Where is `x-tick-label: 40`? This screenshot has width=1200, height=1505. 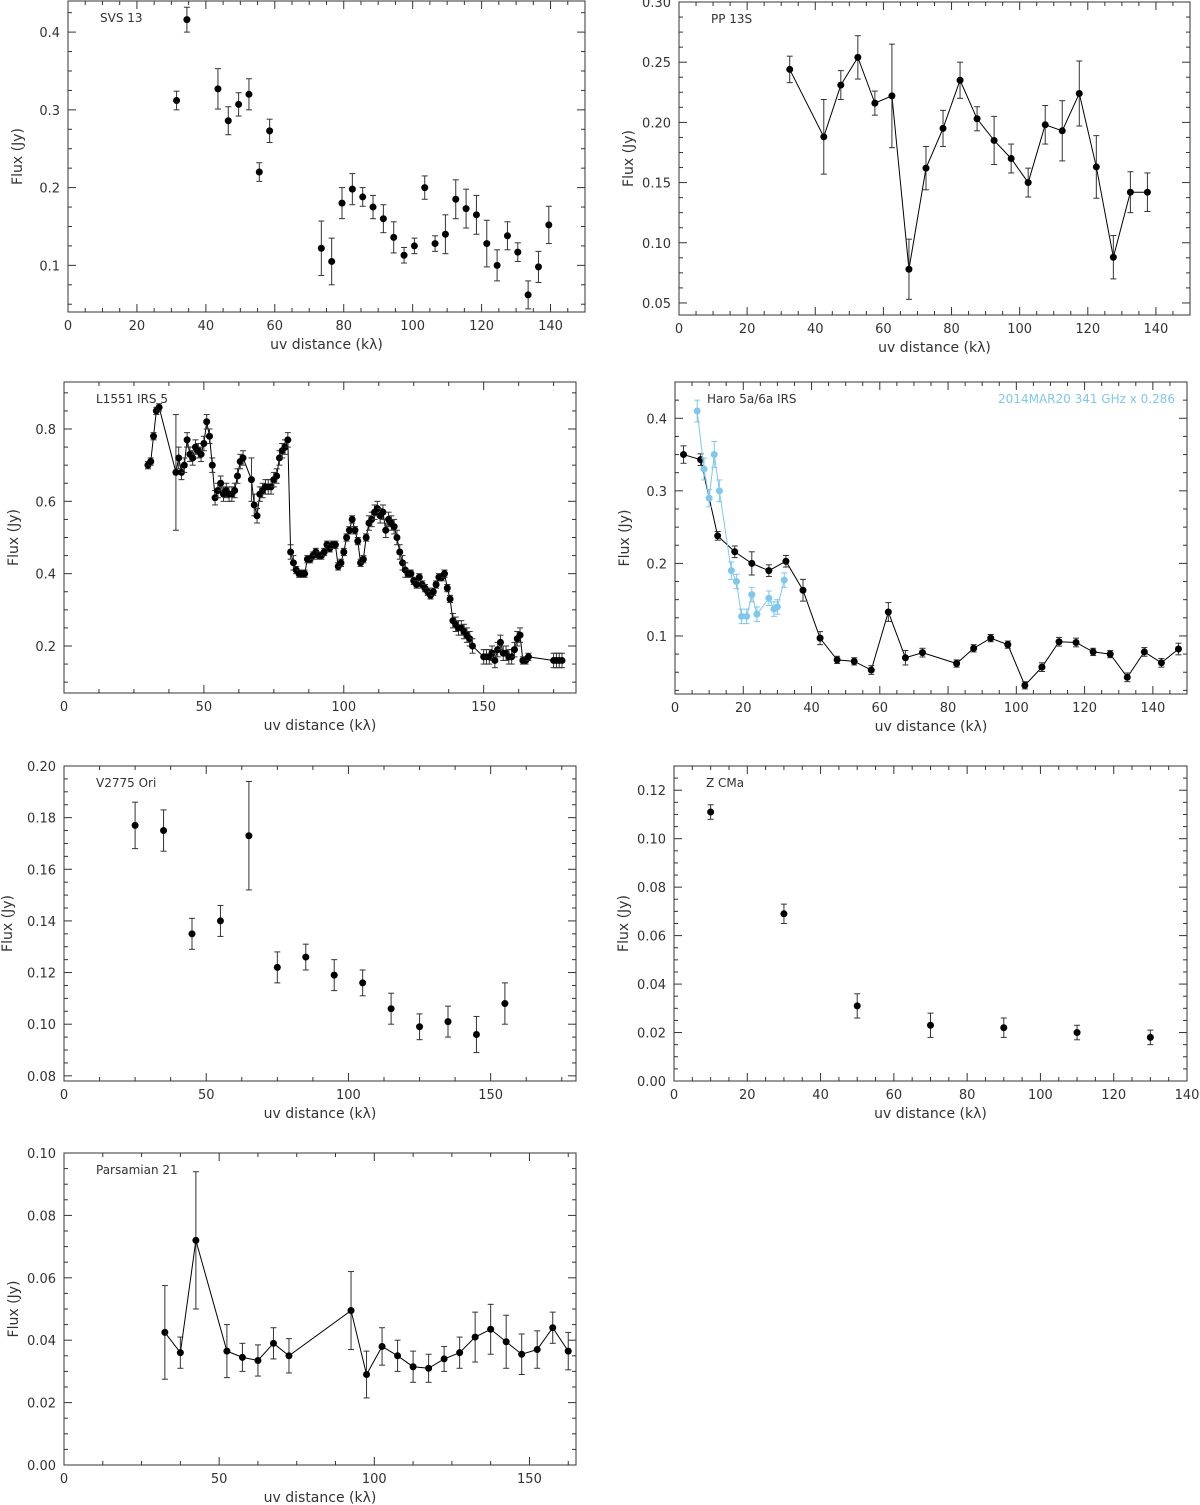
x-tick-label: 40 is located at coordinates (820, 1095).